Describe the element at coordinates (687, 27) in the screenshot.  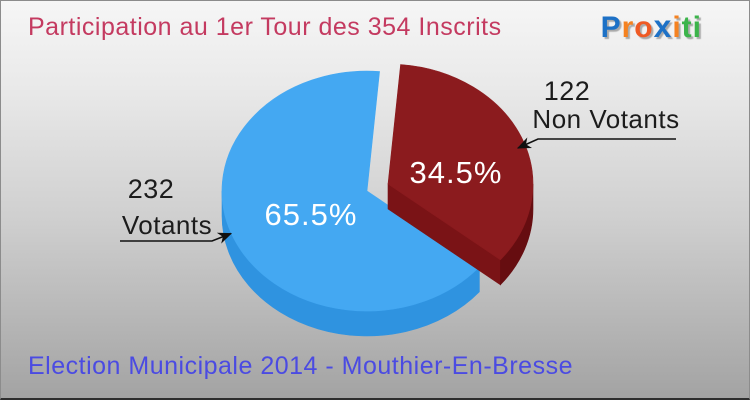
I see `logo-letter-t: t` at that location.